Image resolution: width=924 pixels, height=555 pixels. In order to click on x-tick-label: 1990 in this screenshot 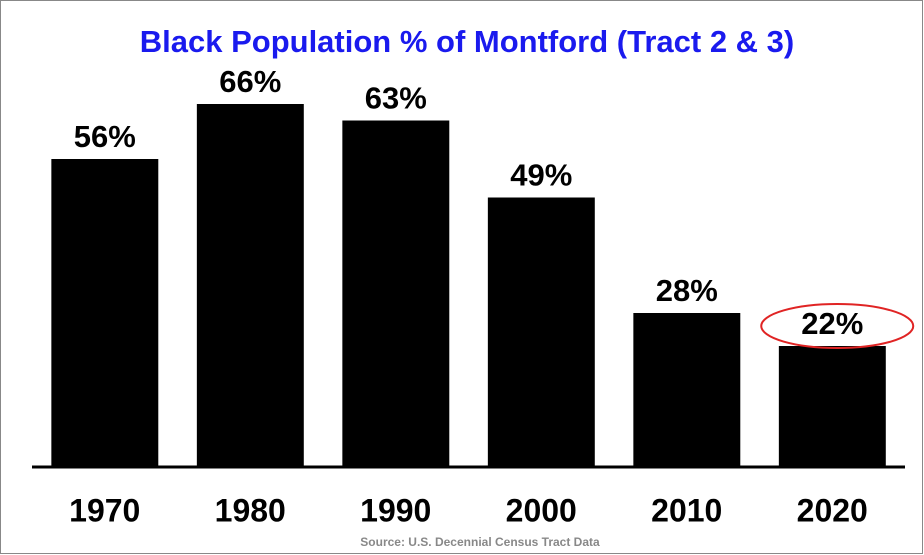, I will do `click(395, 510)`.